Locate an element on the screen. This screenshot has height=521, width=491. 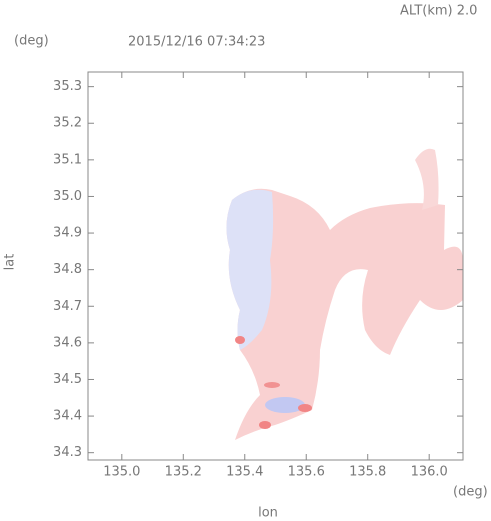
y-tick-label: 34.9 is located at coordinates (67, 233).